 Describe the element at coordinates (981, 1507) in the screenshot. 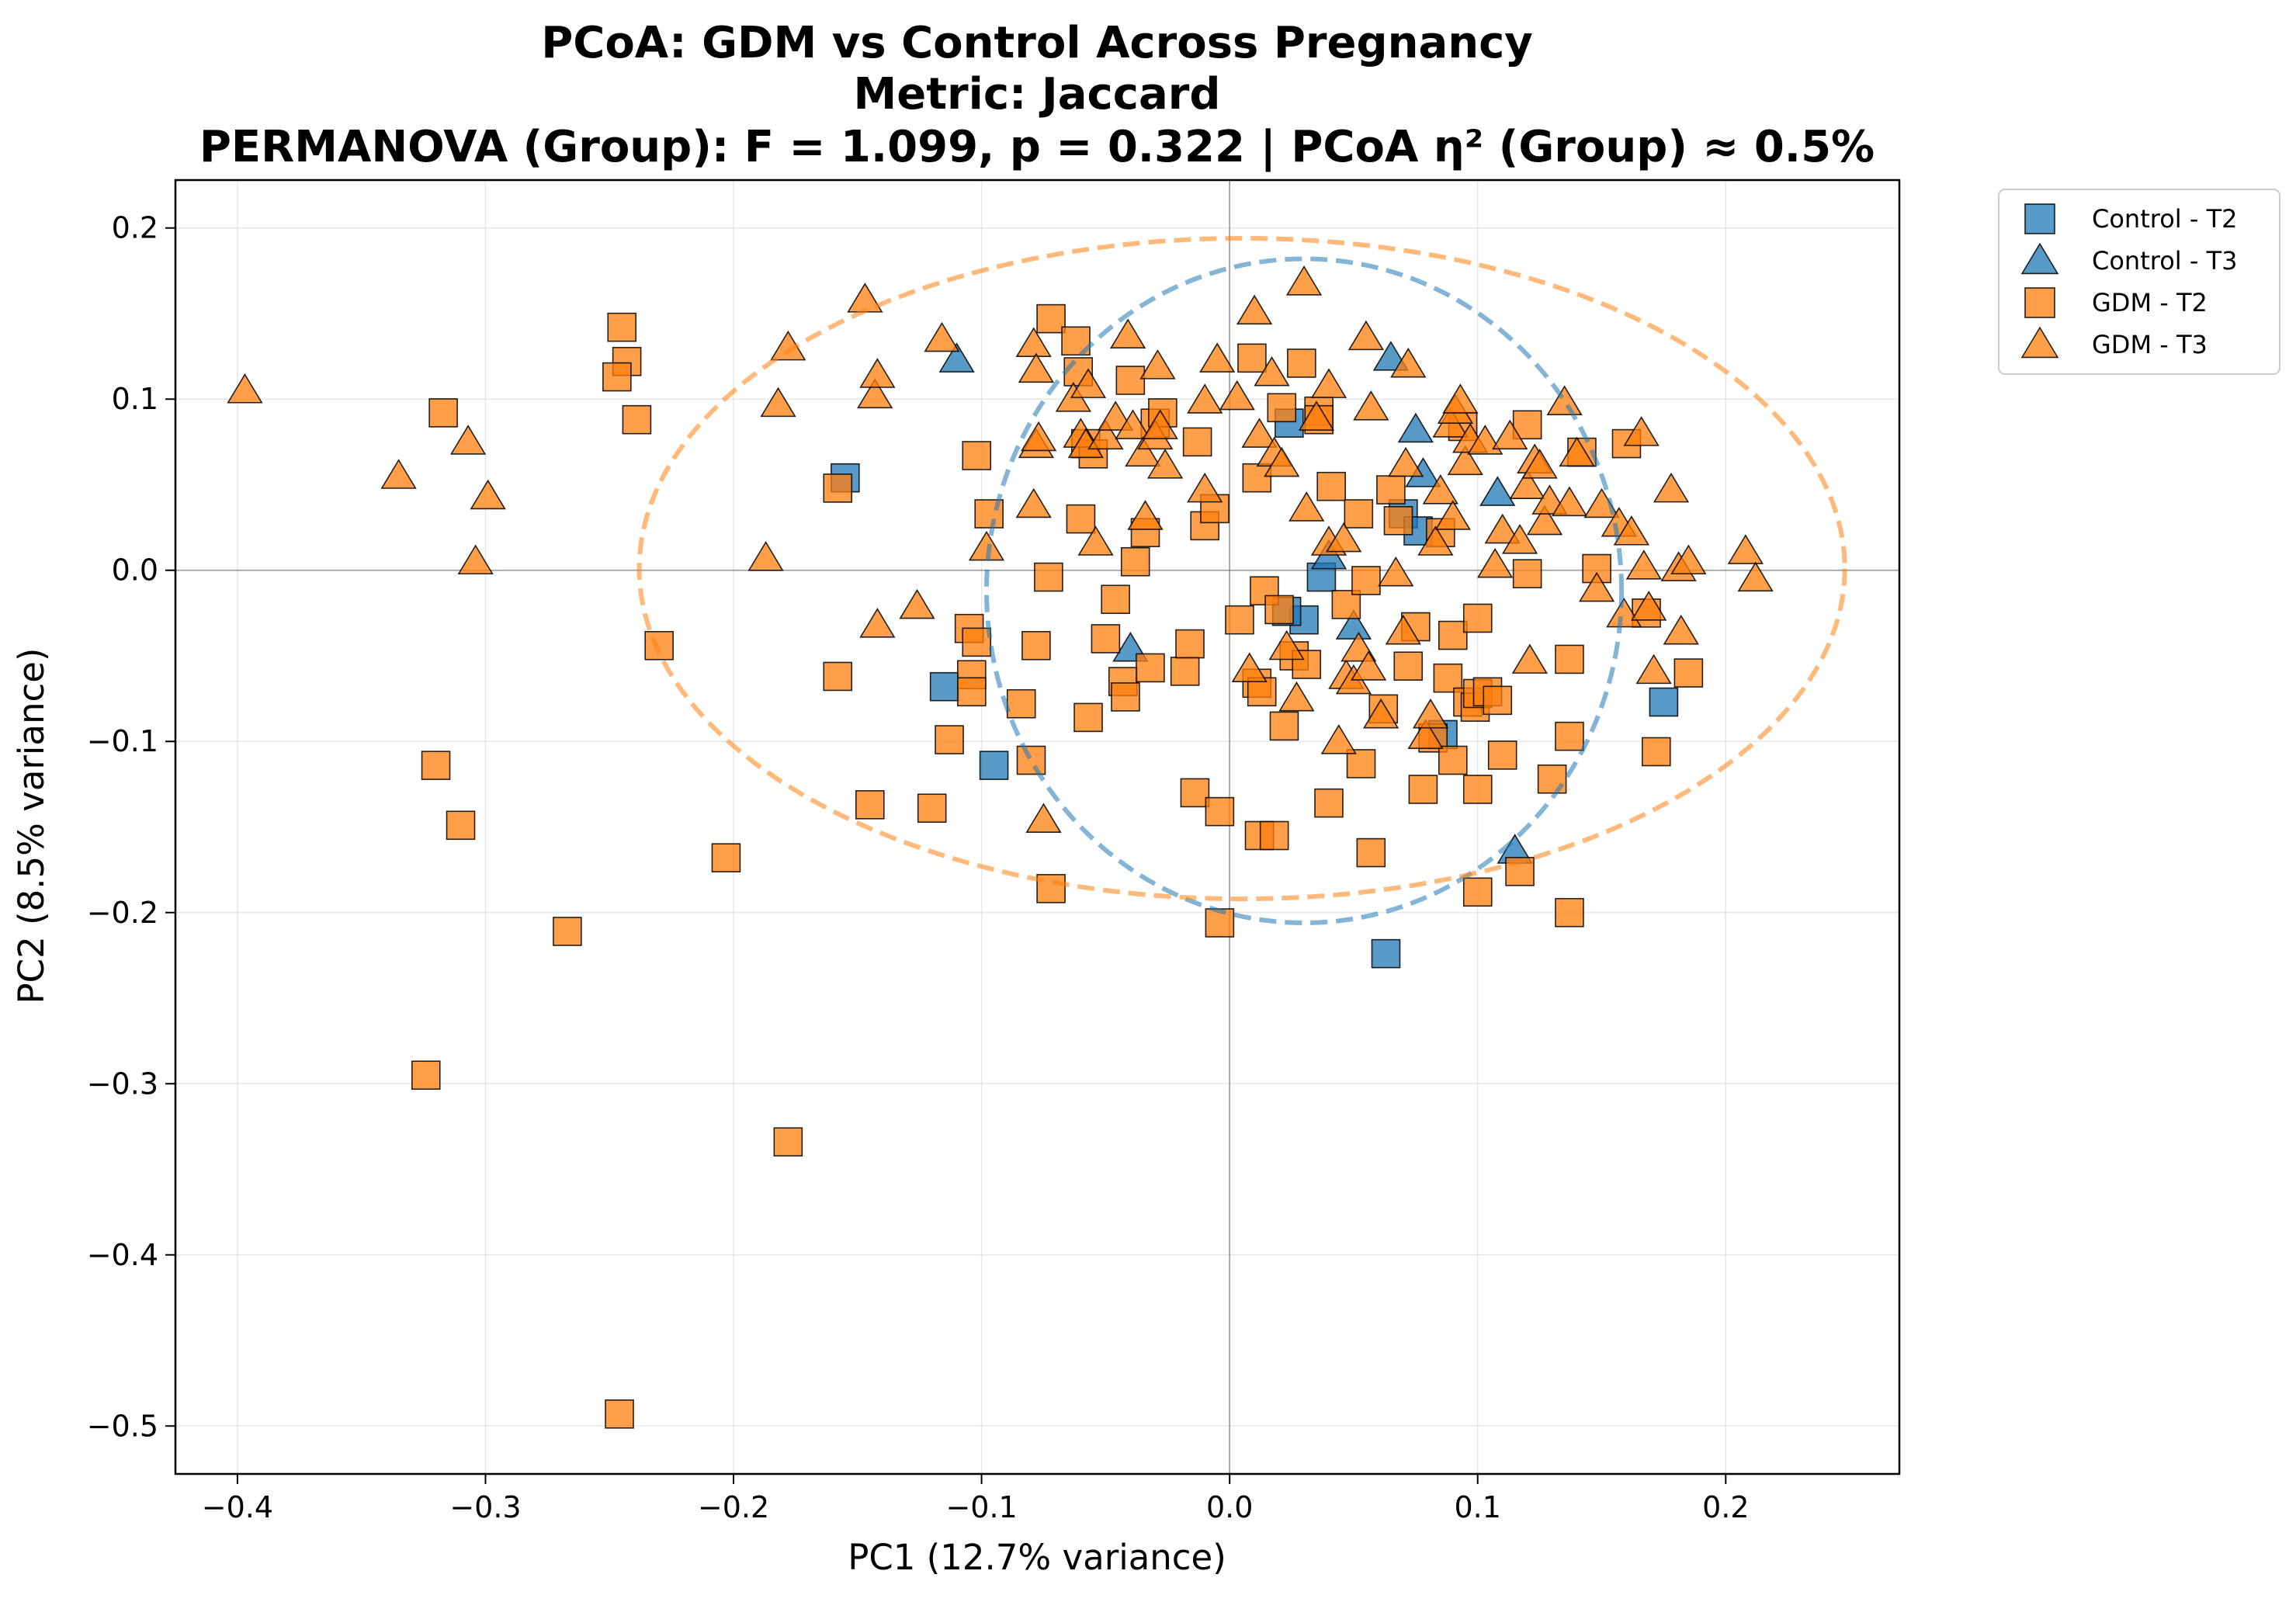

I see `x-tick-label: −0.1` at that location.